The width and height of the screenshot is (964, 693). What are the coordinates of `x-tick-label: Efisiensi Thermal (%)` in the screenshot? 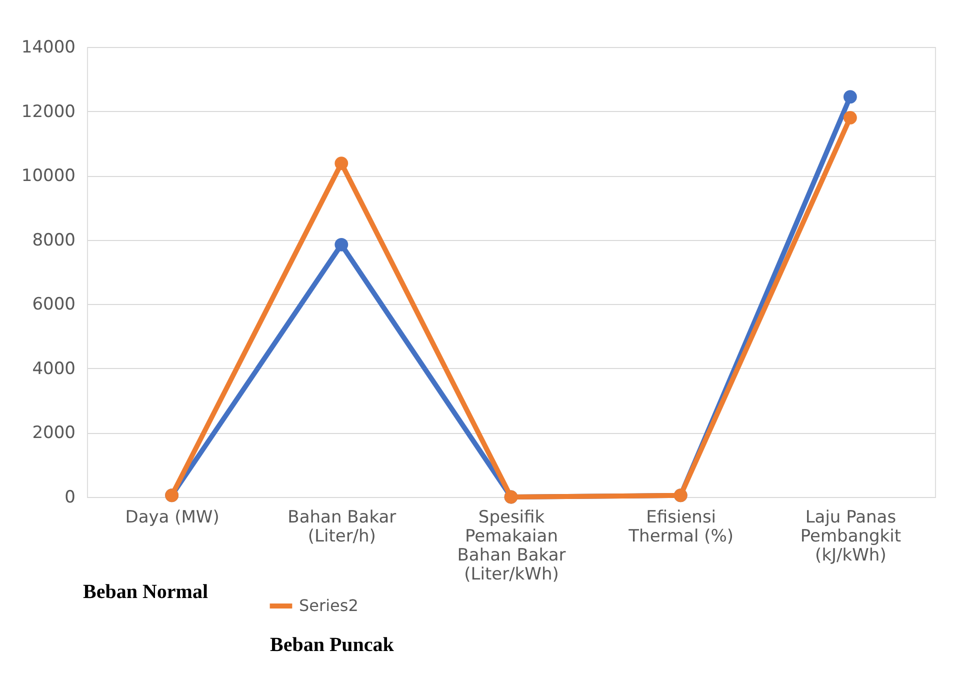 It's located at (681, 527).